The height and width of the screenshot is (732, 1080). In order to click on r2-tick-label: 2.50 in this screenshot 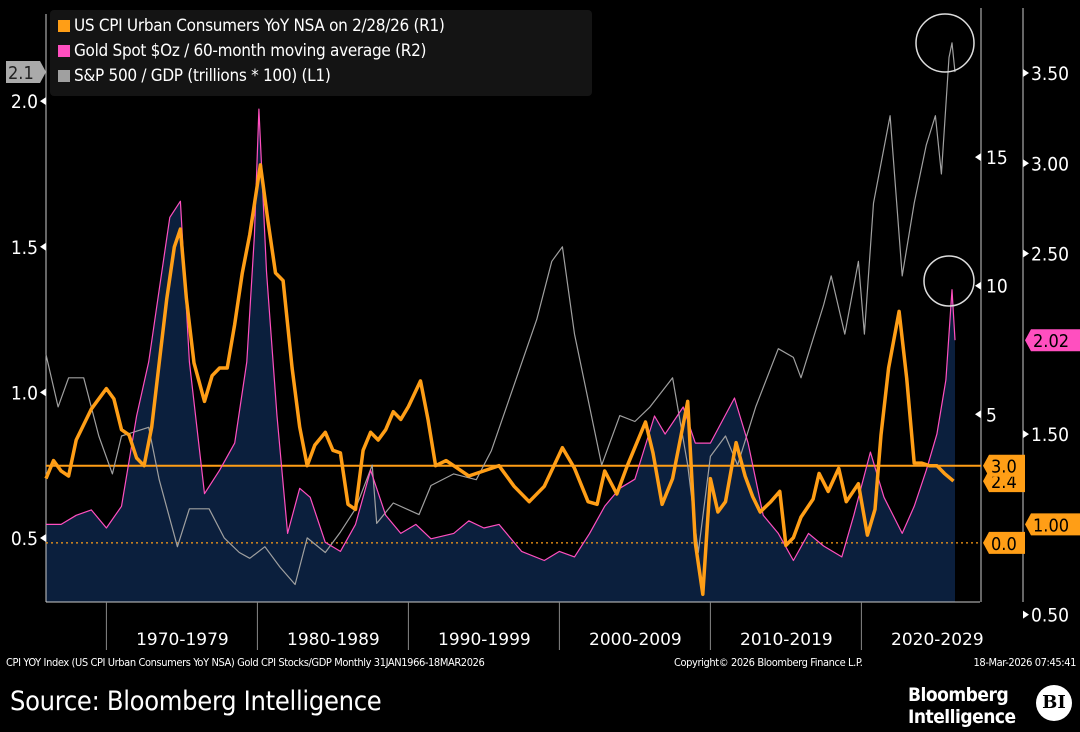, I will do `click(1050, 255)`.